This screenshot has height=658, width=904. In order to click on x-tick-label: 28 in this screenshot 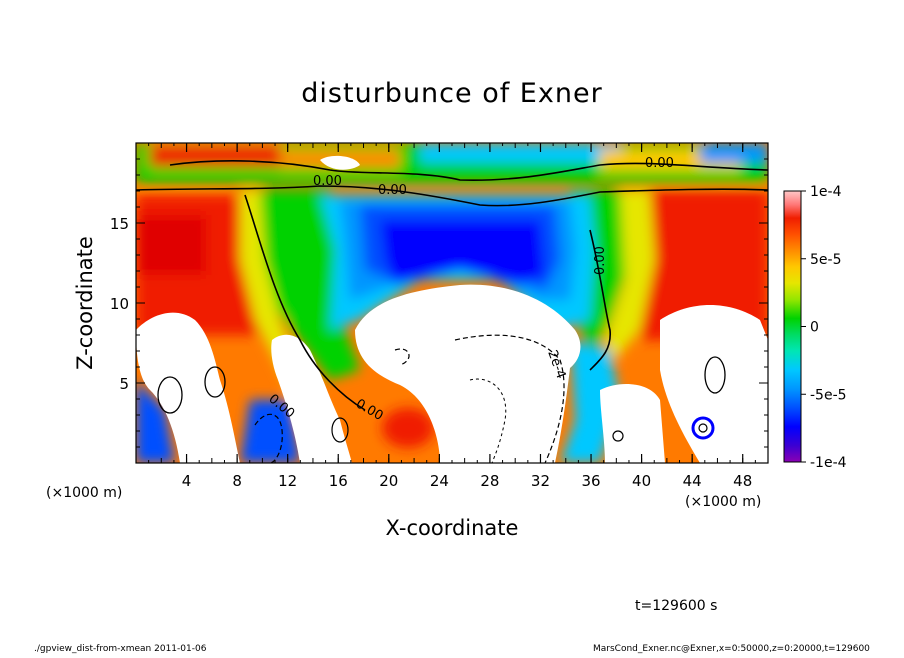, I will do `click(489, 481)`.